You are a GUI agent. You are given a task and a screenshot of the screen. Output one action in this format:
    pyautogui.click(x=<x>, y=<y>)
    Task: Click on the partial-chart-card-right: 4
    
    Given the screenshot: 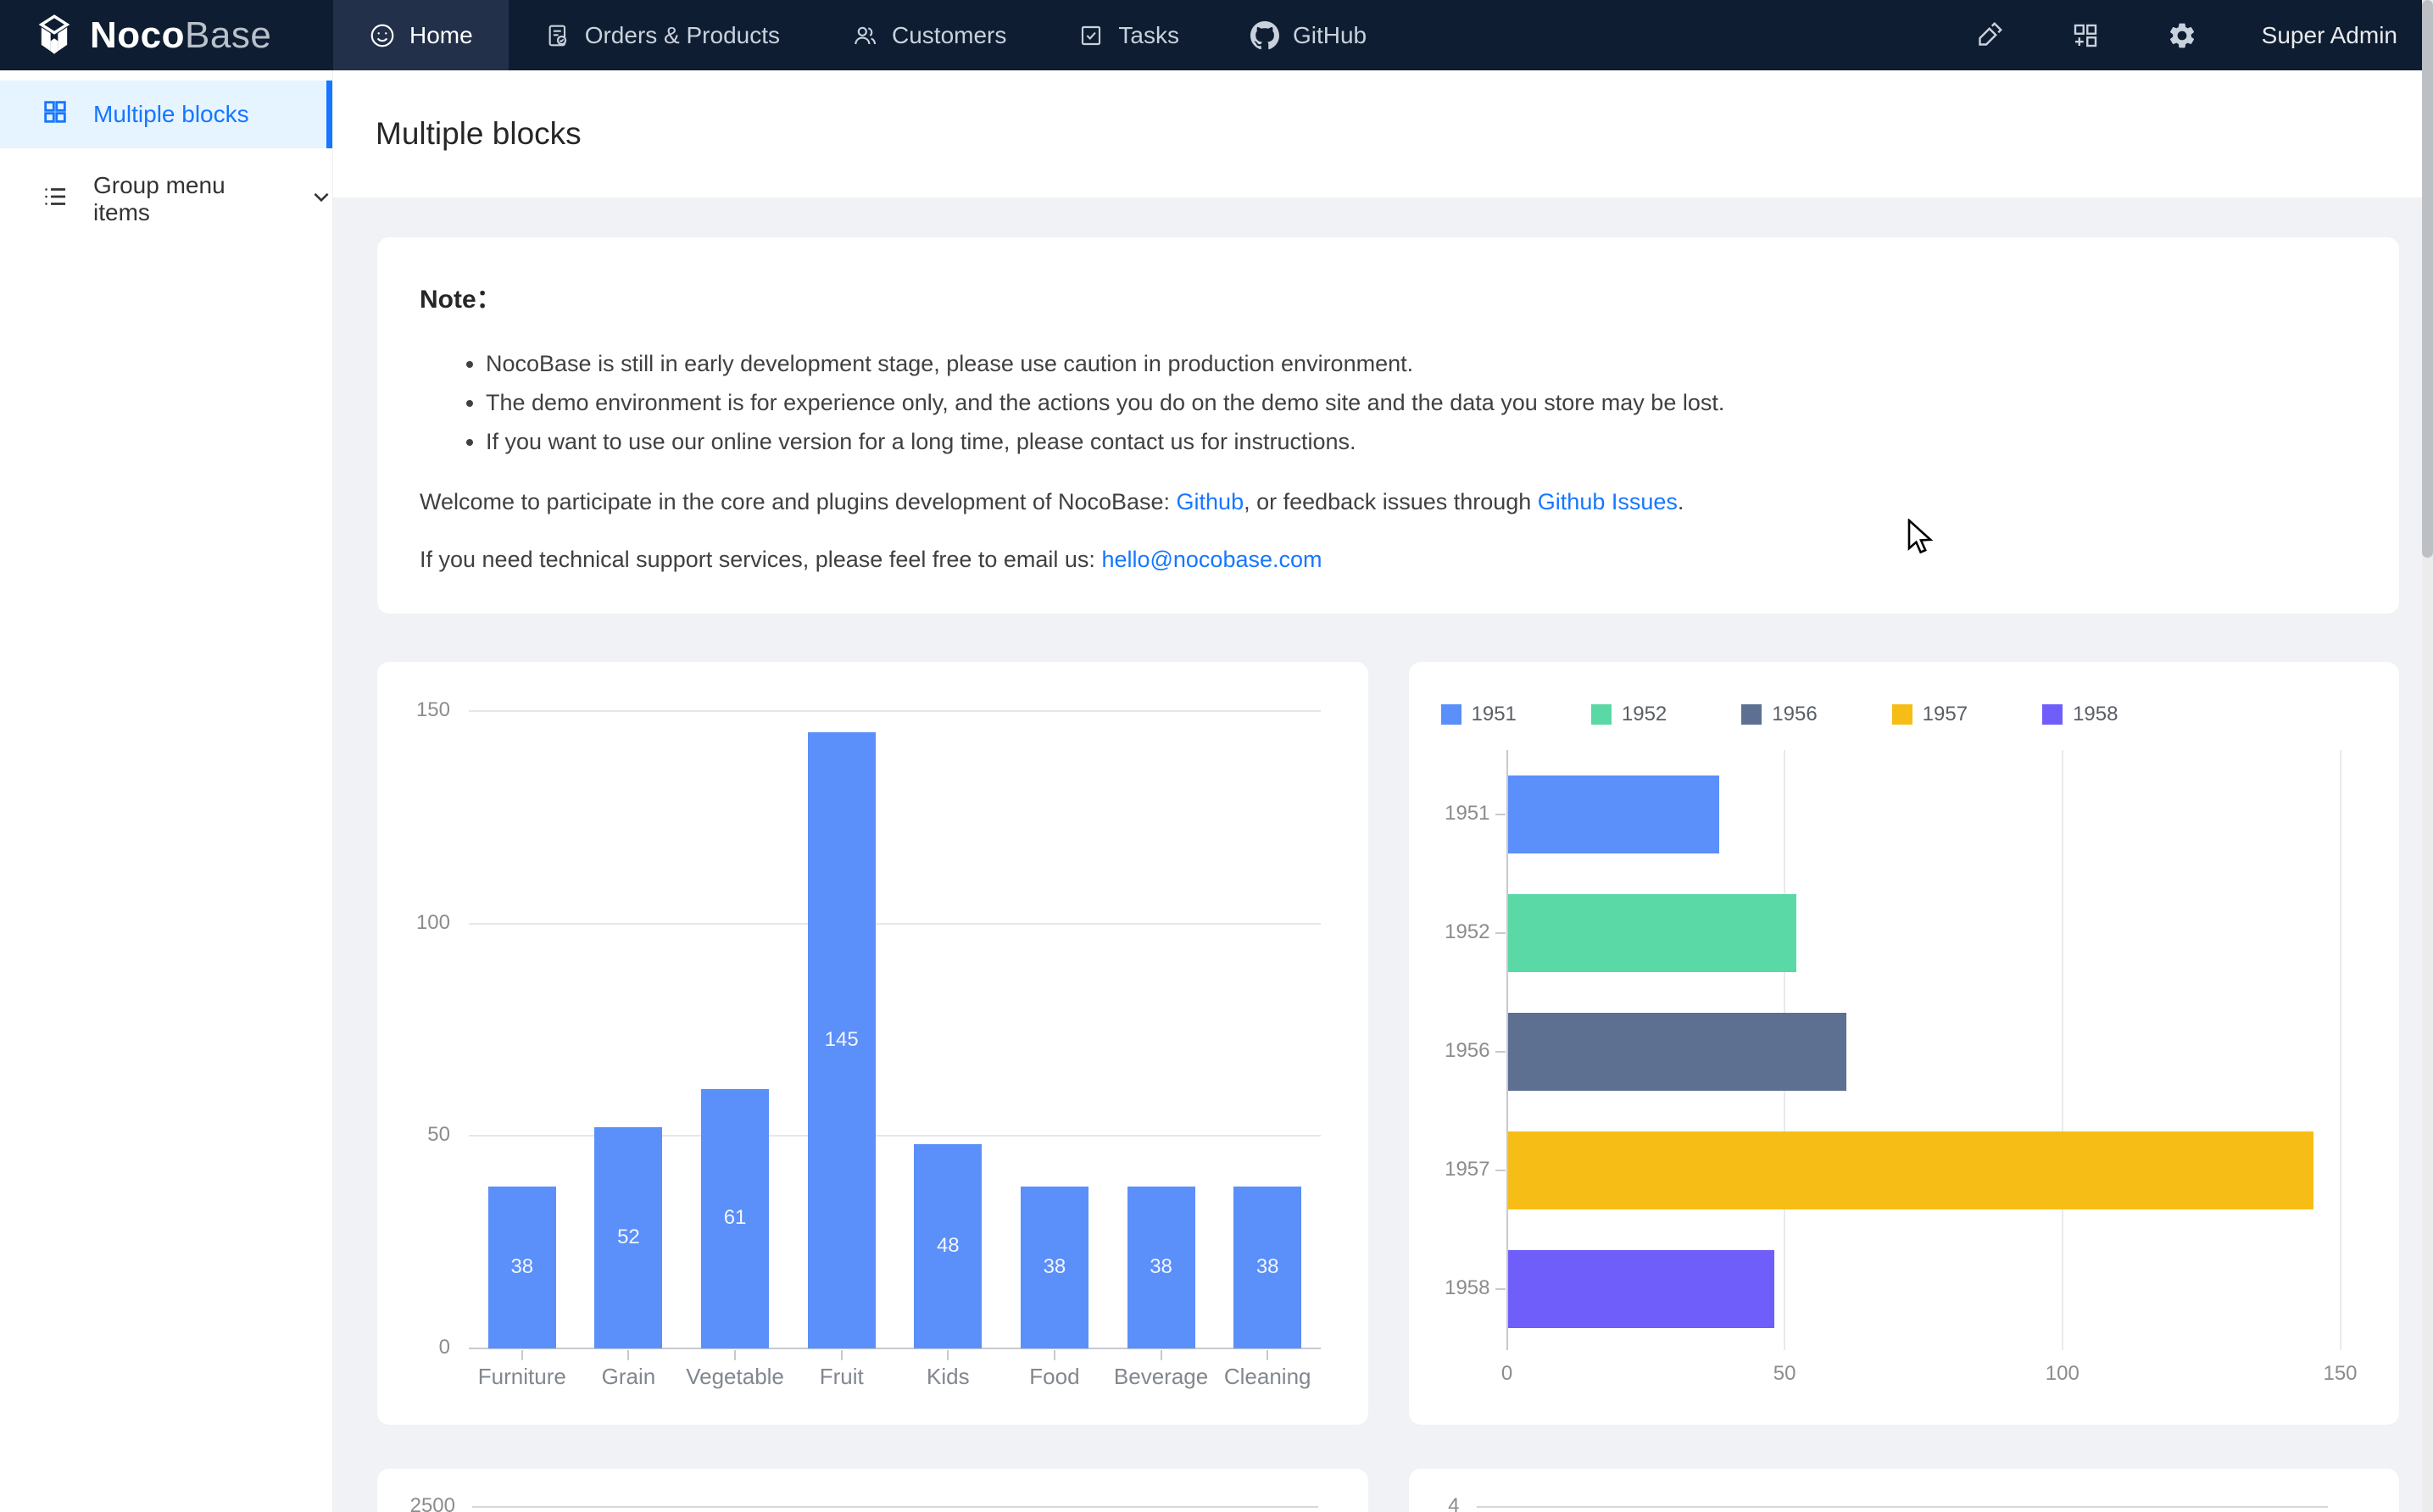 What is the action you would take?
    pyautogui.click(x=1903, y=1490)
    